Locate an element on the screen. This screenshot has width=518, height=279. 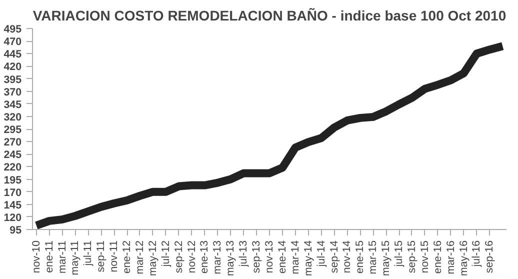
y-tick-label: 370 is located at coordinates (13, 92).